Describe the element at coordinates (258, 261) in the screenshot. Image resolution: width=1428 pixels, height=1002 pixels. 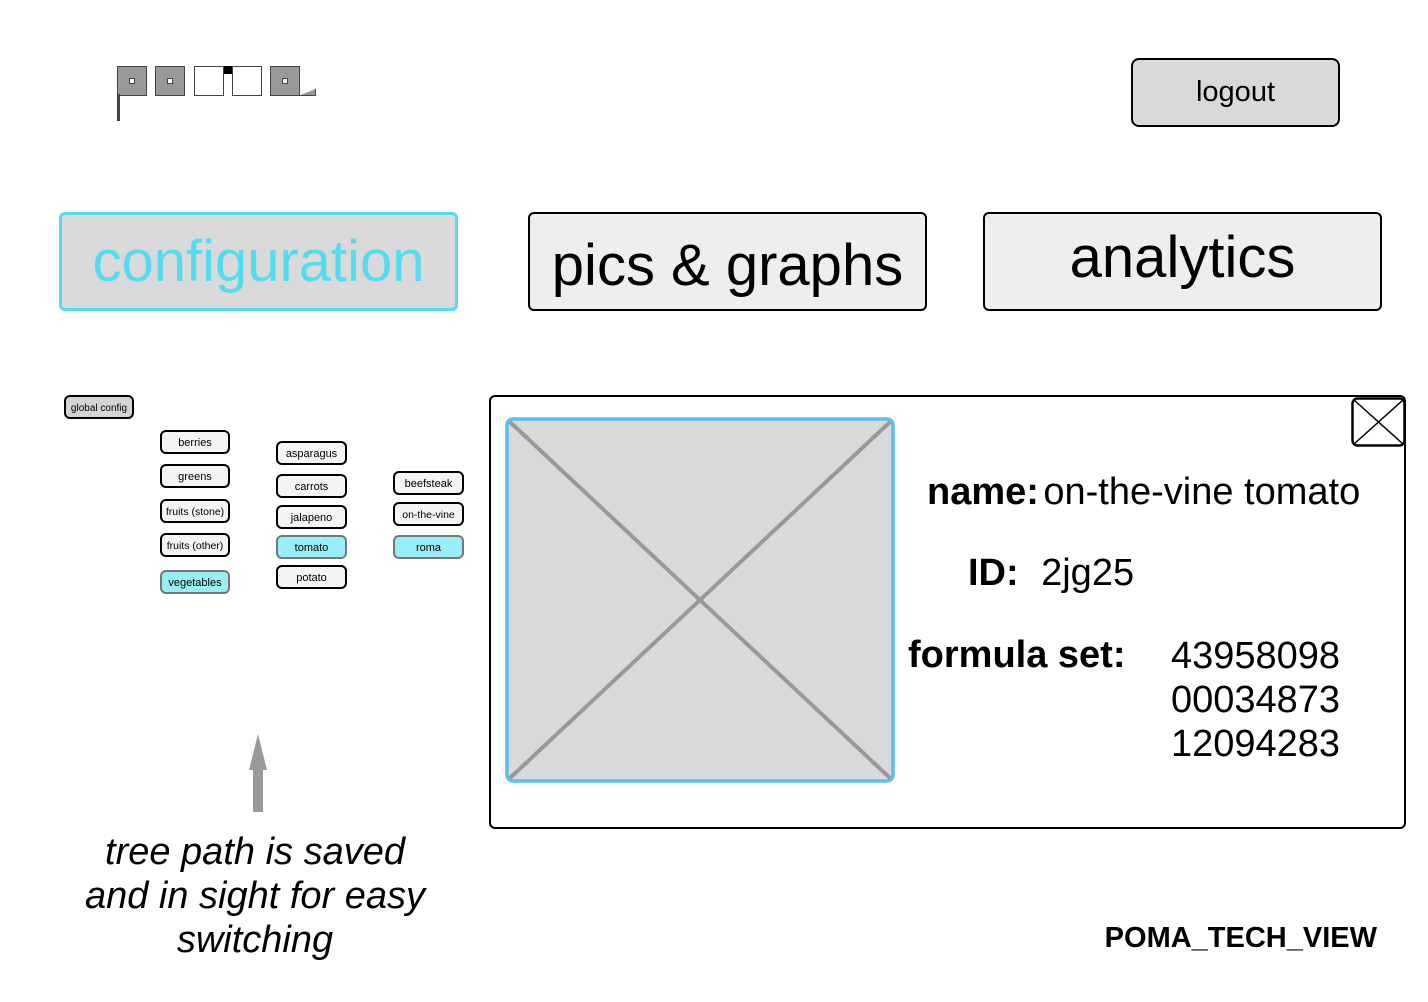
I see `tab-configuration: configuration` at that location.